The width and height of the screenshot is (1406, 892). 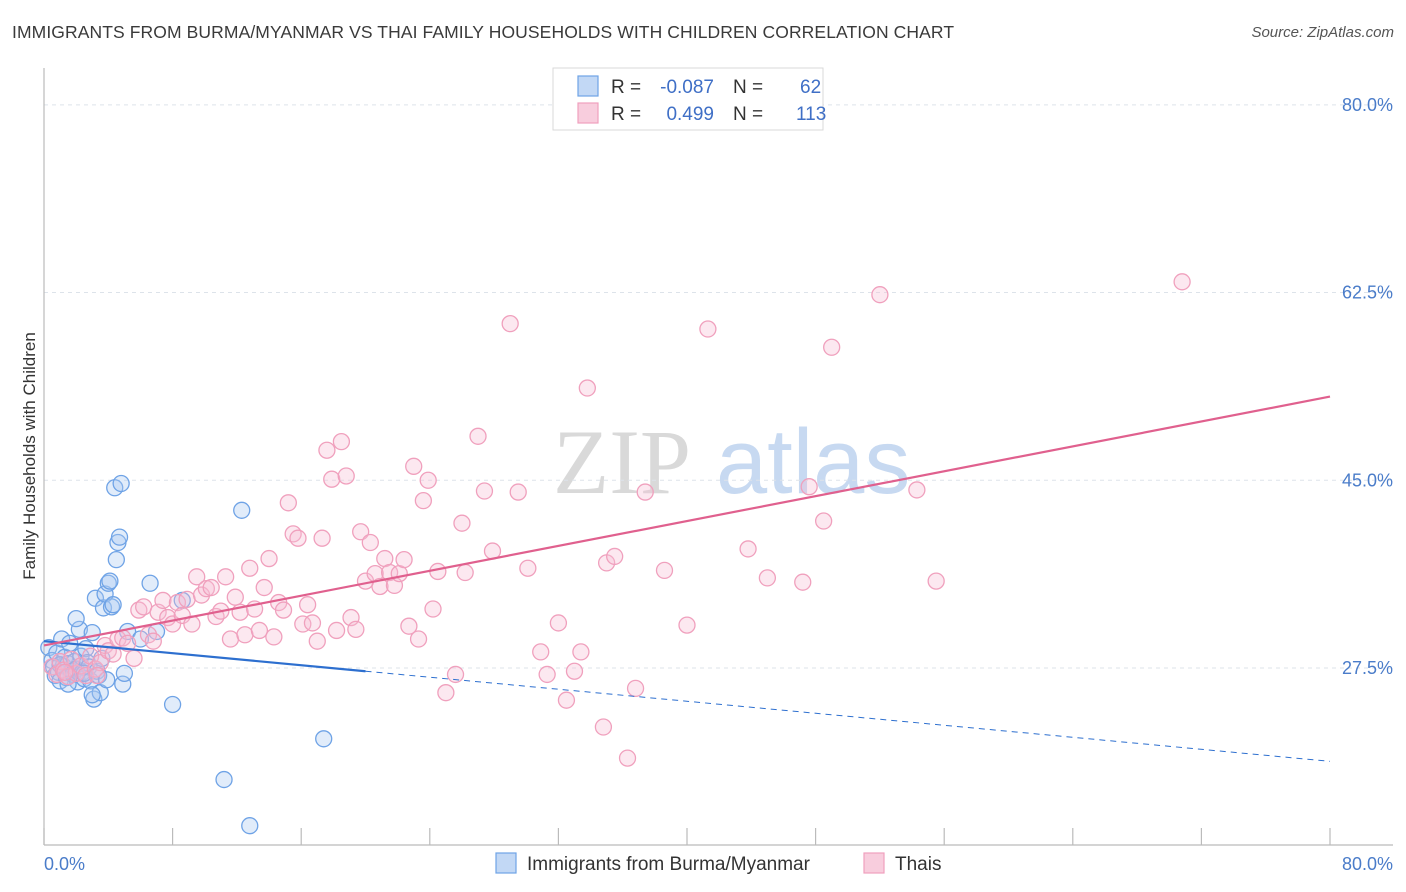 What do you see at coordinates (64, 864) in the screenshot?
I see `x-tick-label-left: 0.0%` at bounding box center [64, 864].